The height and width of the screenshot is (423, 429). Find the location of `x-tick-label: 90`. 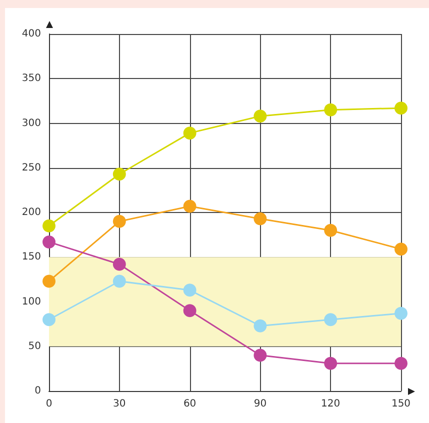

x-tick-label: 90 is located at coordinates (260, 404).